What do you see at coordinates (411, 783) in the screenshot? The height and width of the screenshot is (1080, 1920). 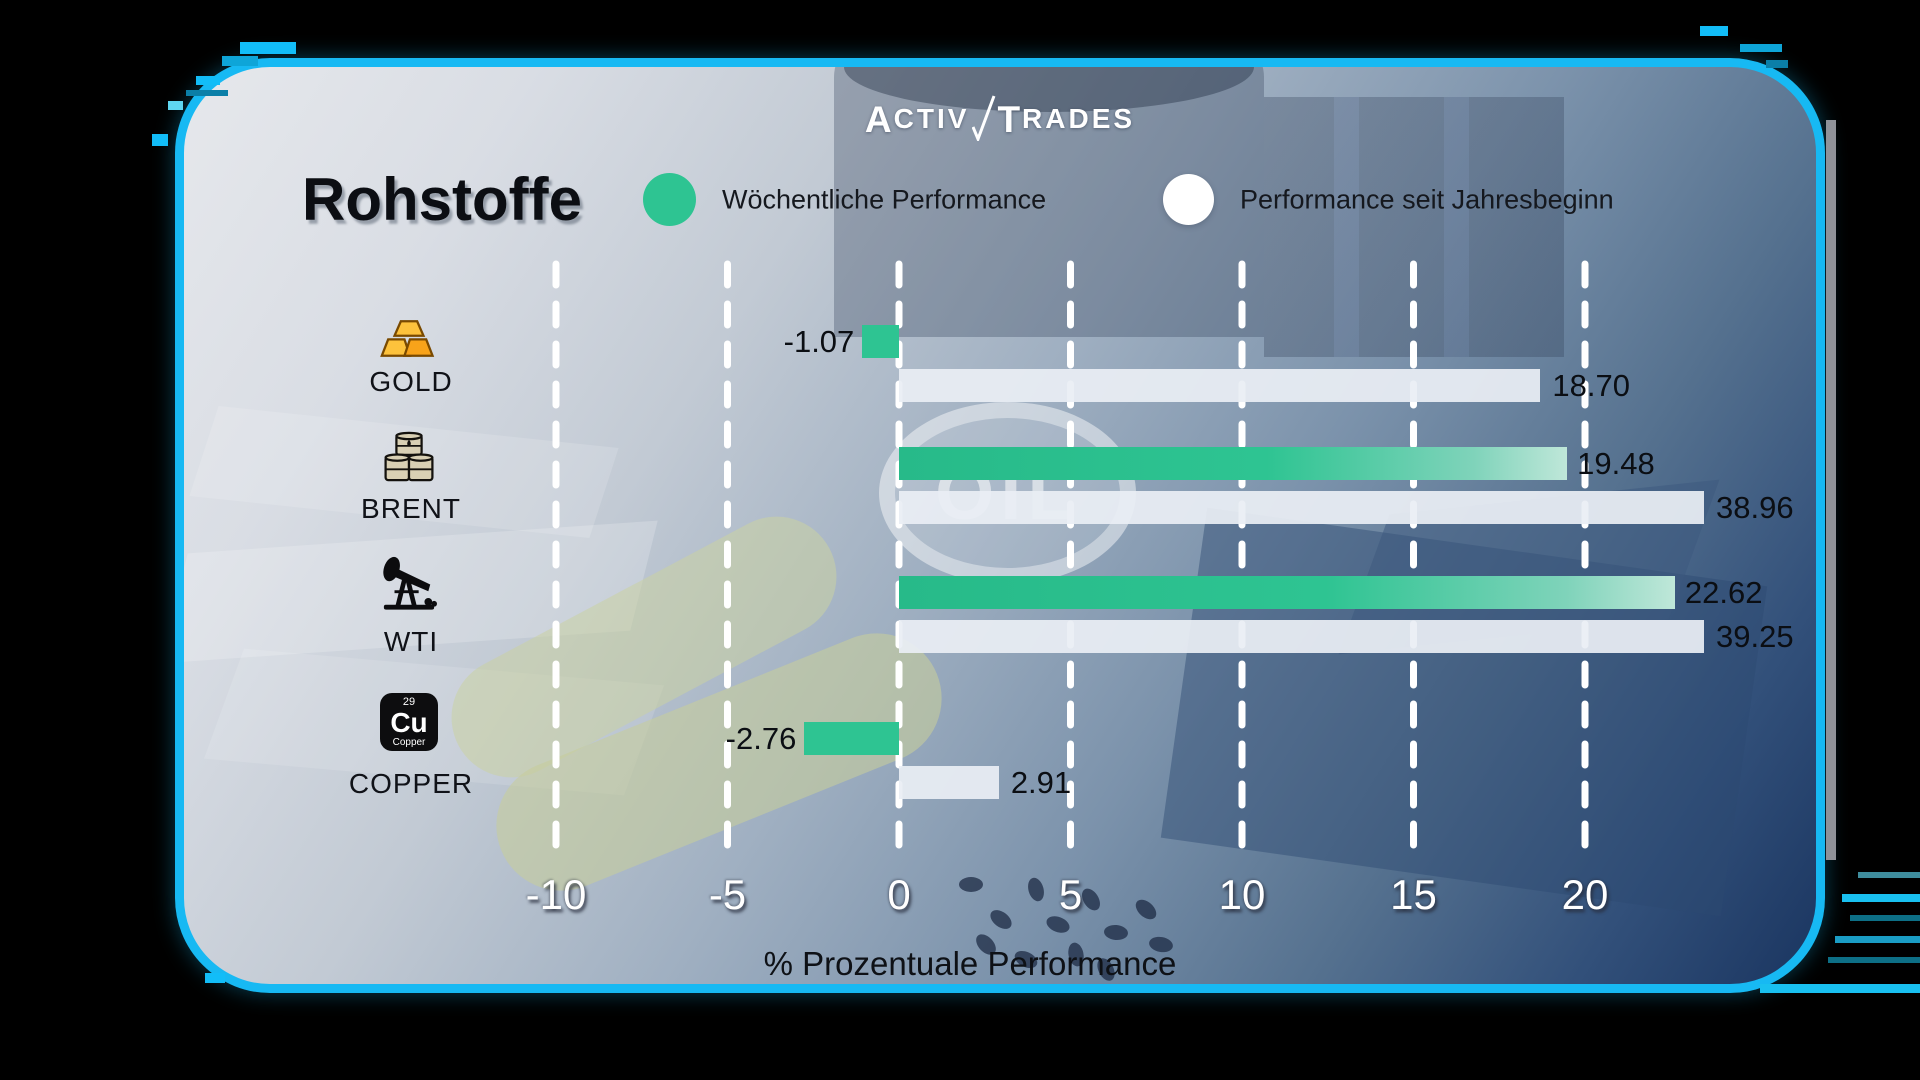 I see `category-label: COPPER` at bounding box center [411, 783].